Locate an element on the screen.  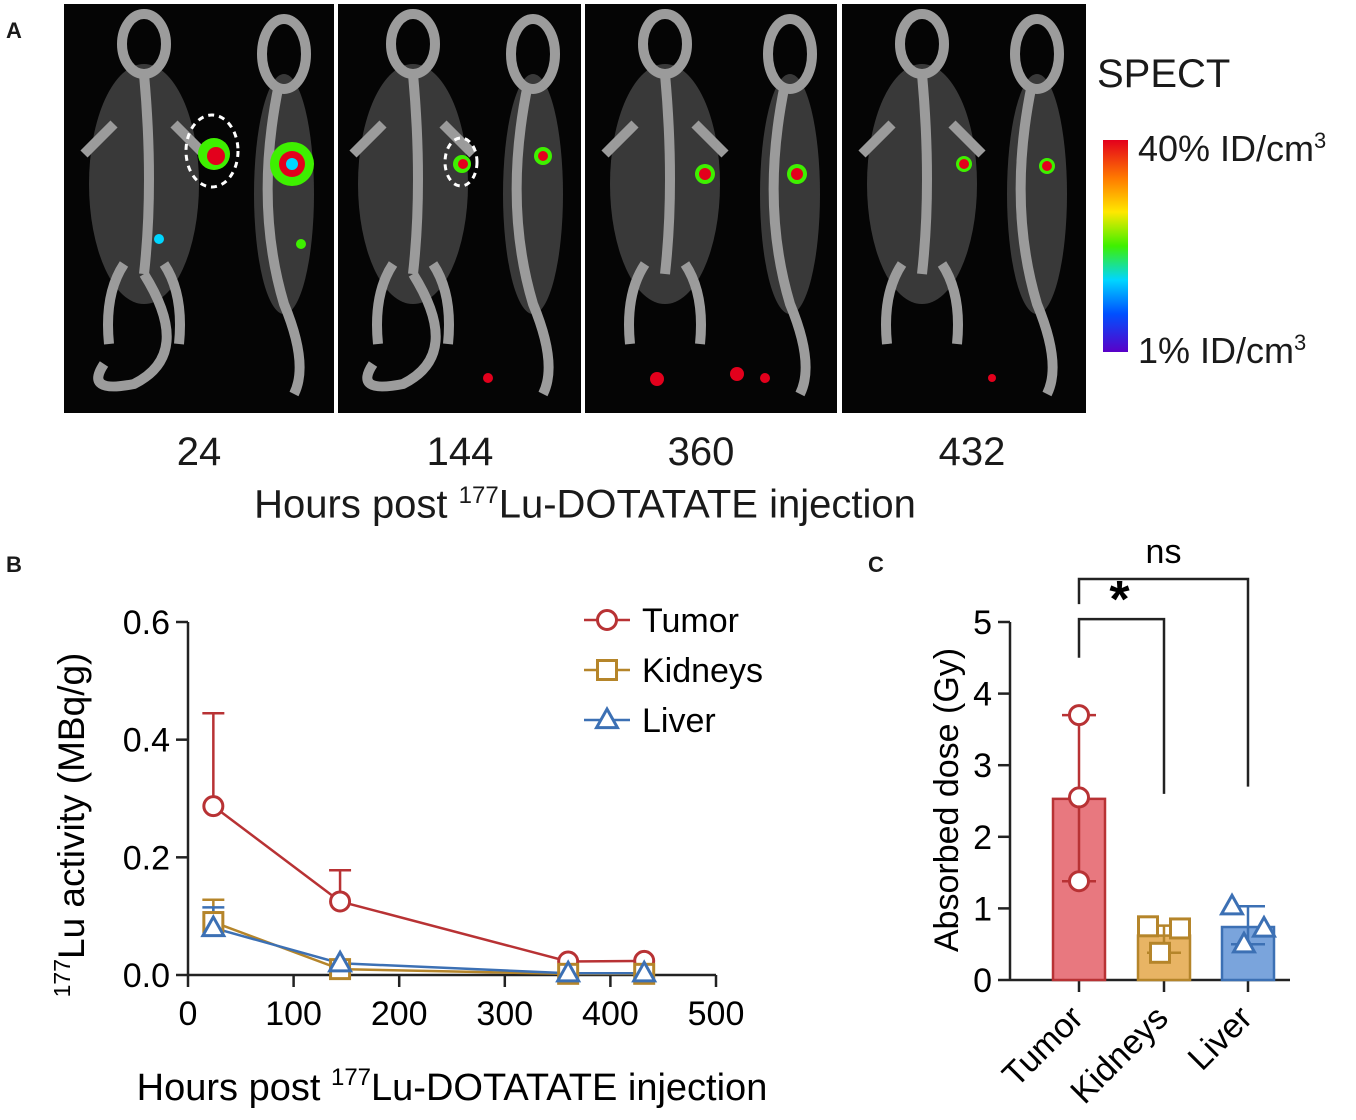
legend-marker-kidneys is located at coordinates (607, 670).